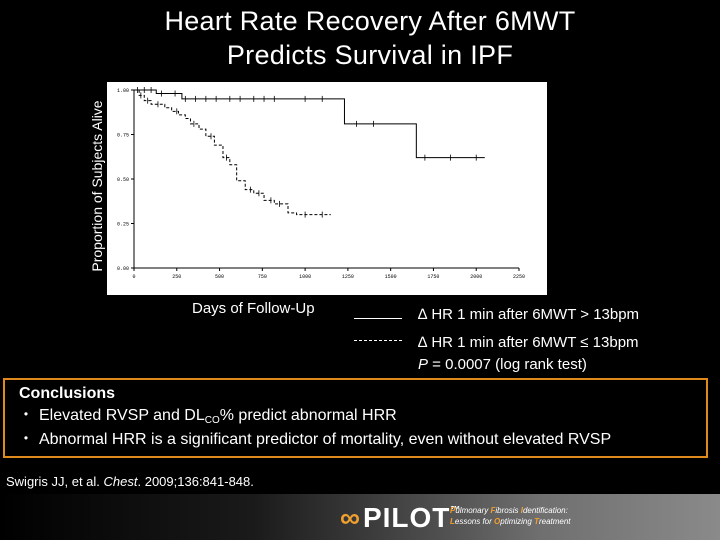  Describe the element at coordinates (476, 277) in the screenshot. I see `x-tick-label: 2000` at that location.